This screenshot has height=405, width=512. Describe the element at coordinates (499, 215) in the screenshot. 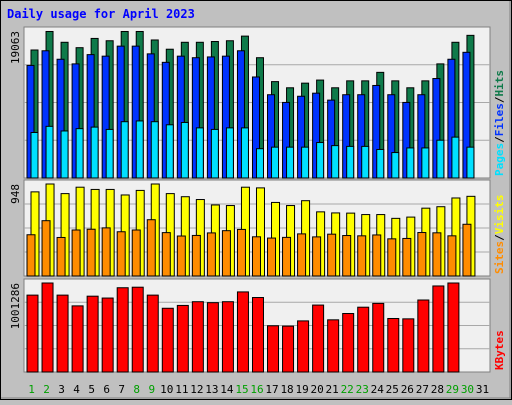

I see `legend-label-visits: Visits` at that location.